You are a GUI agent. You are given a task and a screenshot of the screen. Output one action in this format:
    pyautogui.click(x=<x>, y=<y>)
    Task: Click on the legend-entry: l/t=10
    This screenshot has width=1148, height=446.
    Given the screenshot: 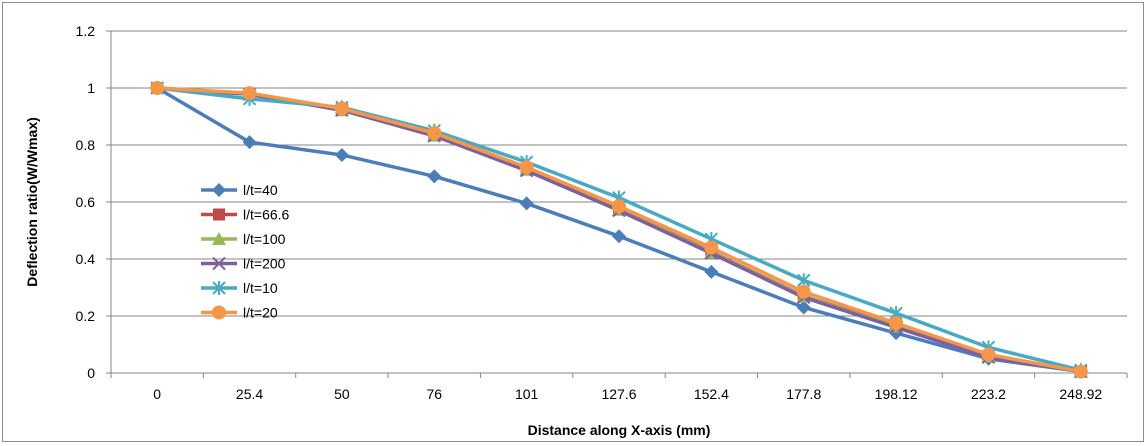 What is the action you would take?
    pyautogui.click(x=239, y=288)
    